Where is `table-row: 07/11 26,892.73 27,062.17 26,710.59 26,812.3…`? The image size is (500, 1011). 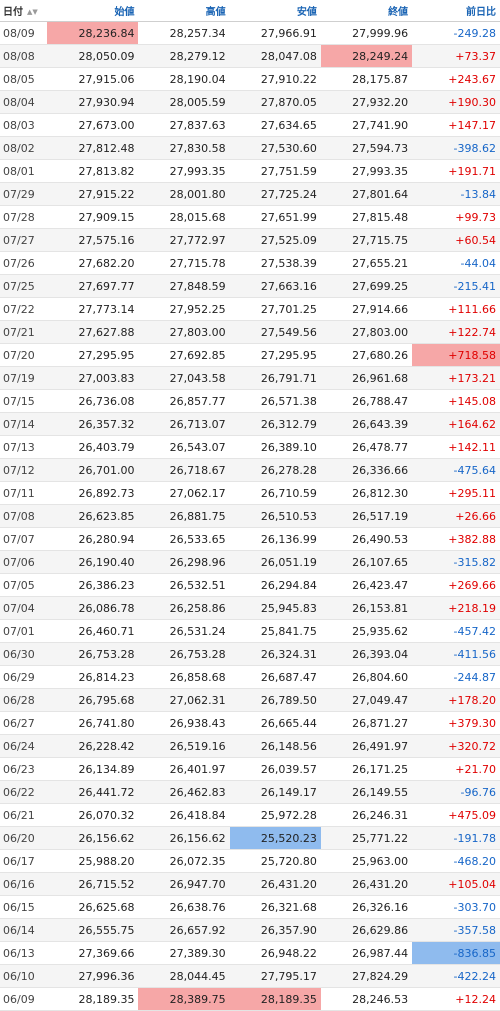 table-row: 07/11 26,892.73 27,062.17 26,710.59 26,812.3… is located at coordinates (250, 493).